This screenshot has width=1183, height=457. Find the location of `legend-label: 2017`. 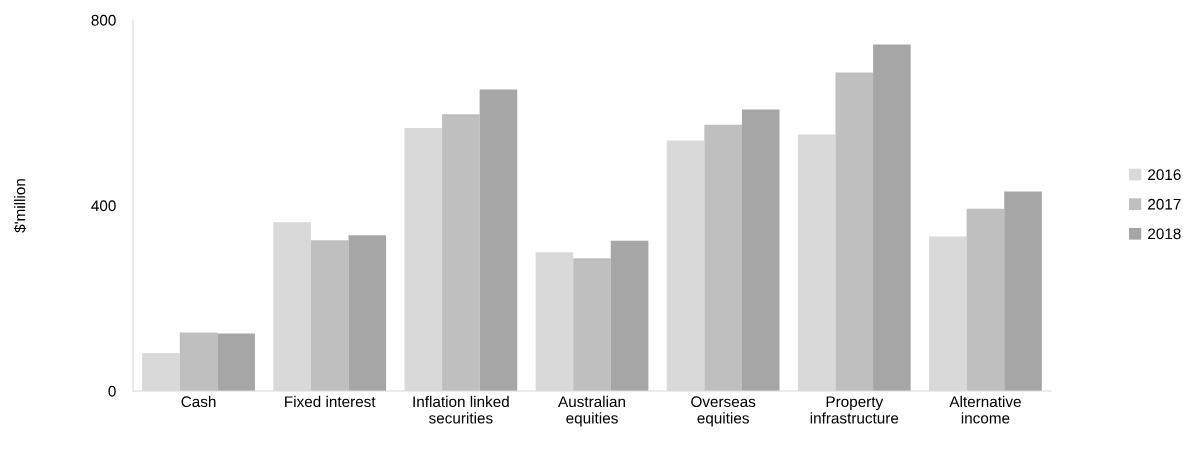

legend-label: 2017 is located at coordinates (1164, 204).